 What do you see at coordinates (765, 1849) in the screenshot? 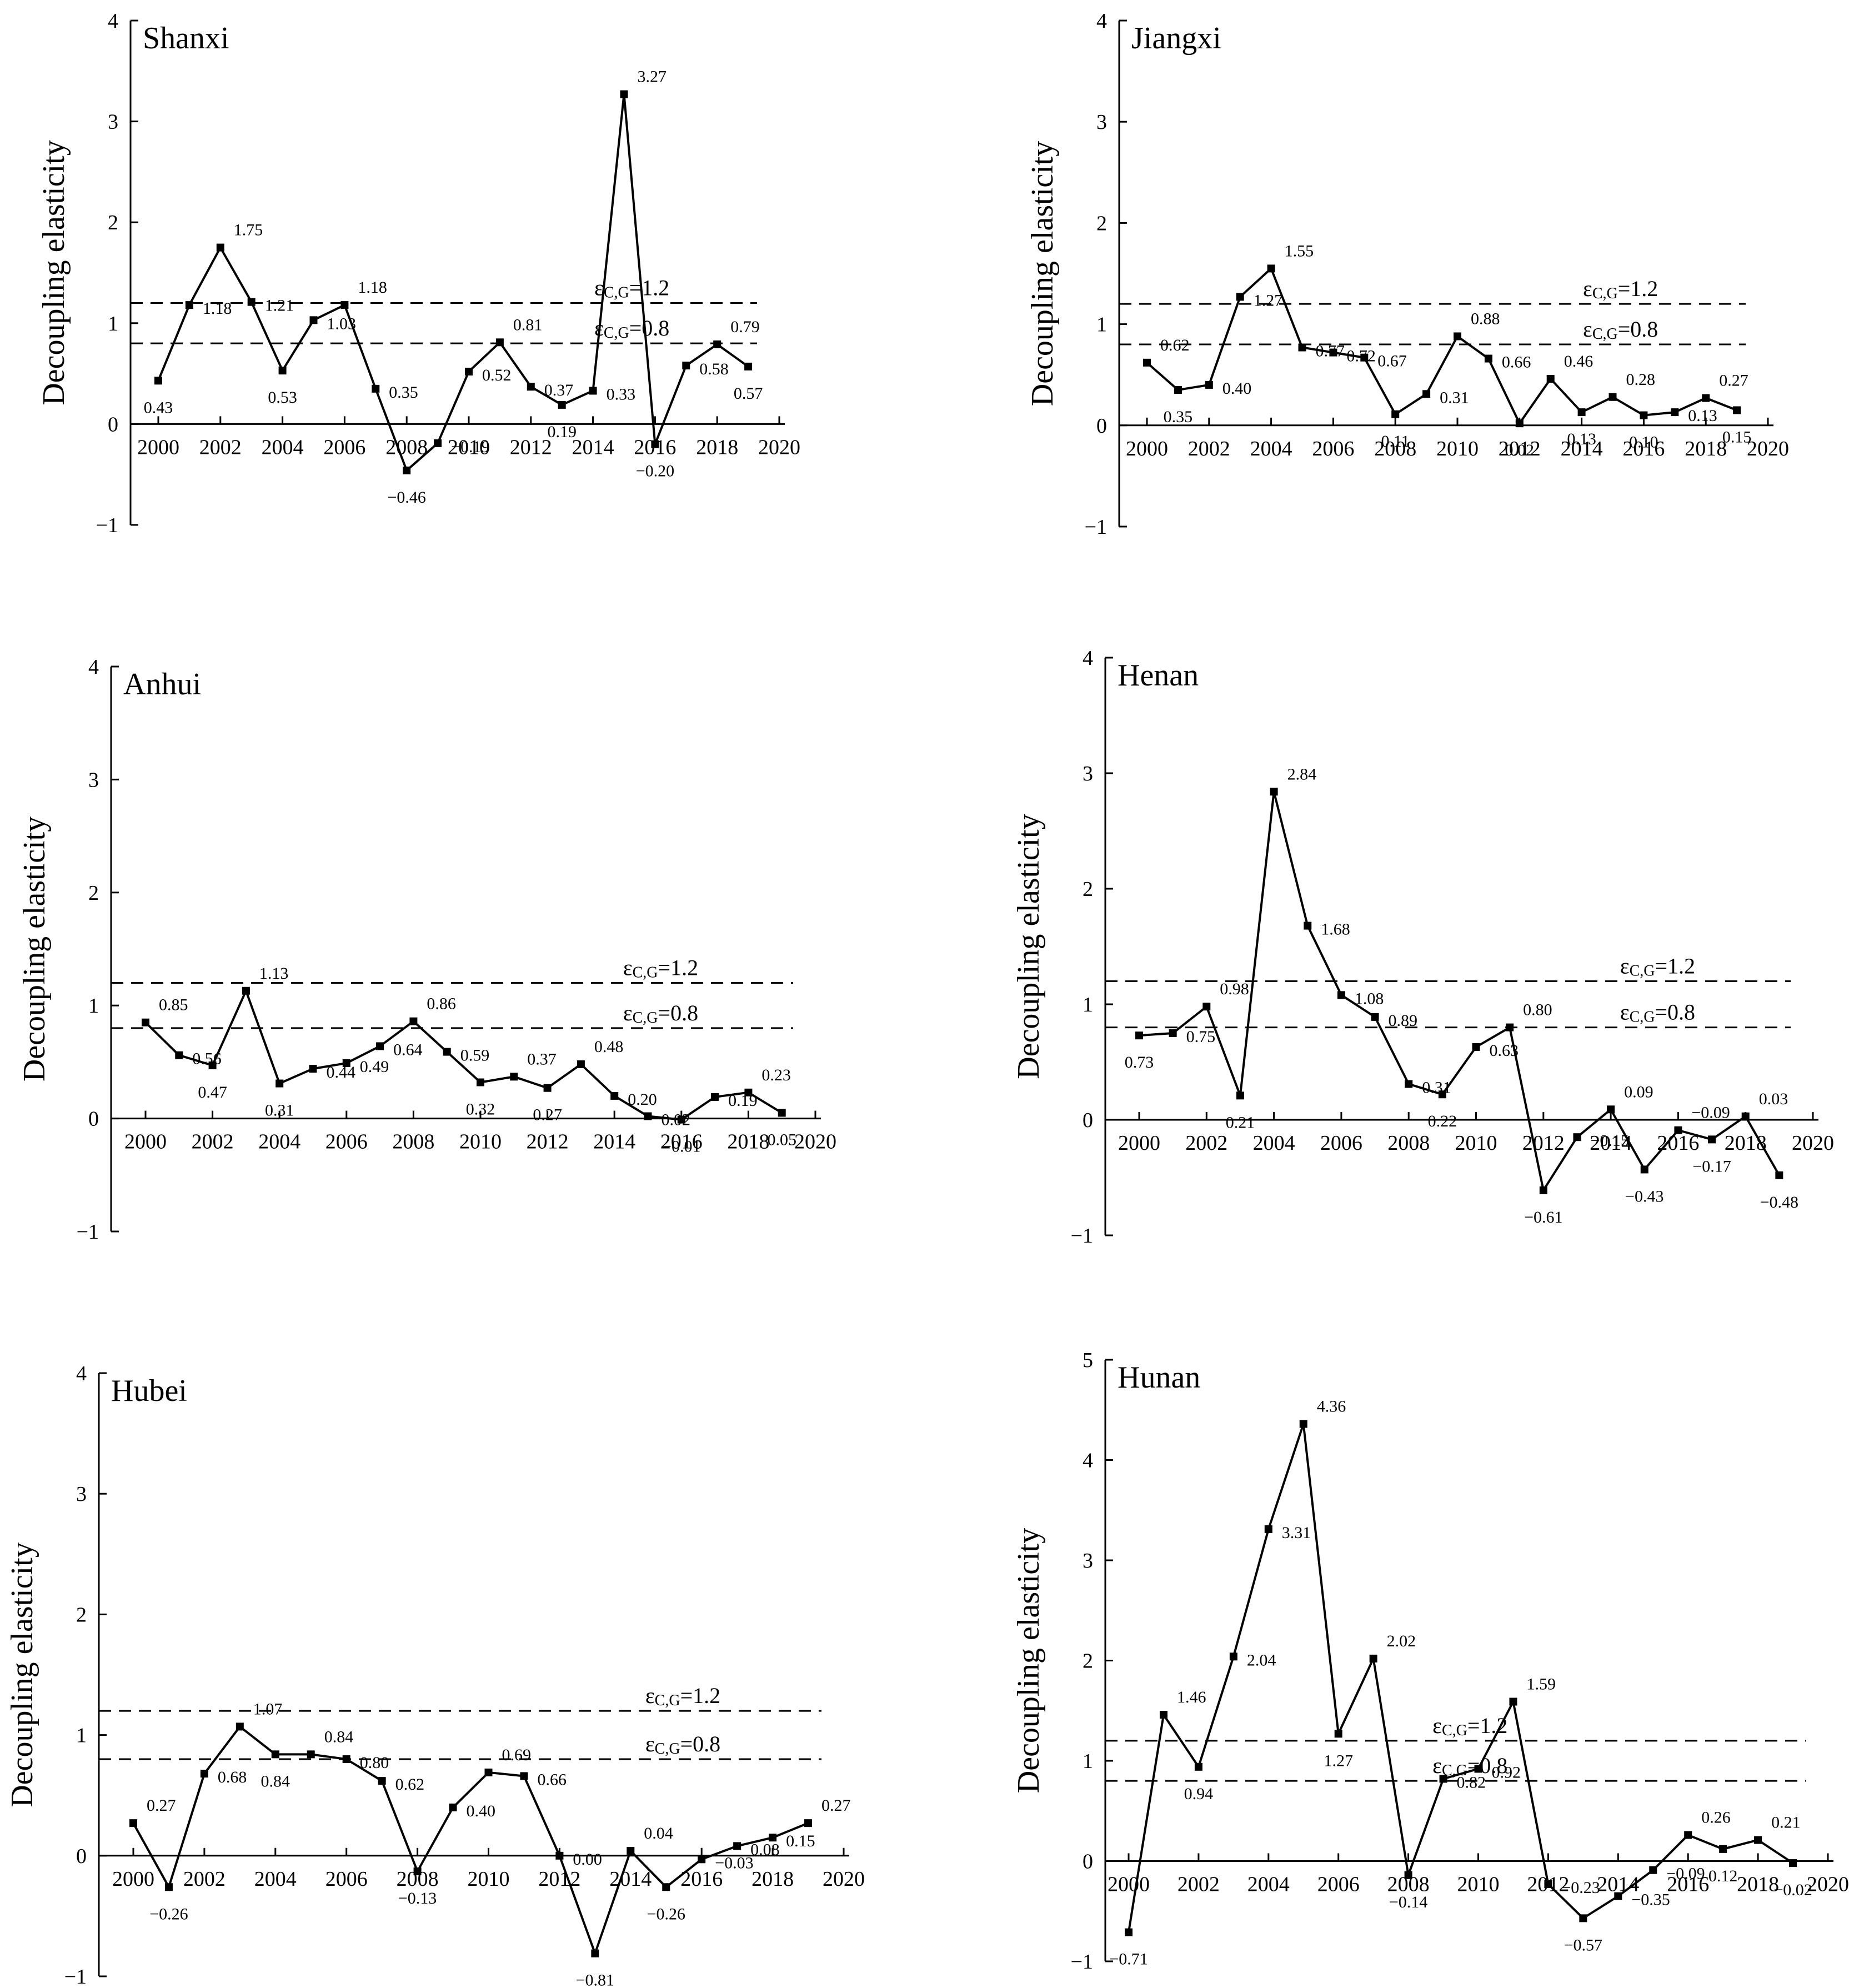
I see `data-label: 0.08` at bounding box center [765, 1849].